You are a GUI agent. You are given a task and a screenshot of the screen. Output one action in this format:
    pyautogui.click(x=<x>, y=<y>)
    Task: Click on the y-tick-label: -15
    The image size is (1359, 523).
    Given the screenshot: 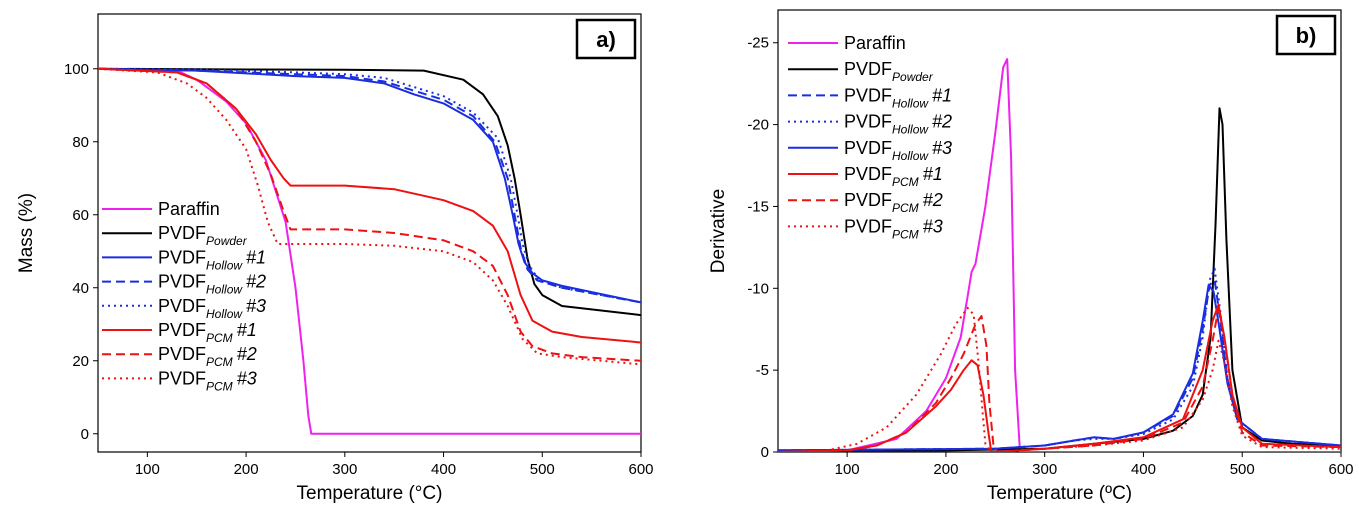 What is the action you would take?
    pyautogui.click(x=758, y=206)
    